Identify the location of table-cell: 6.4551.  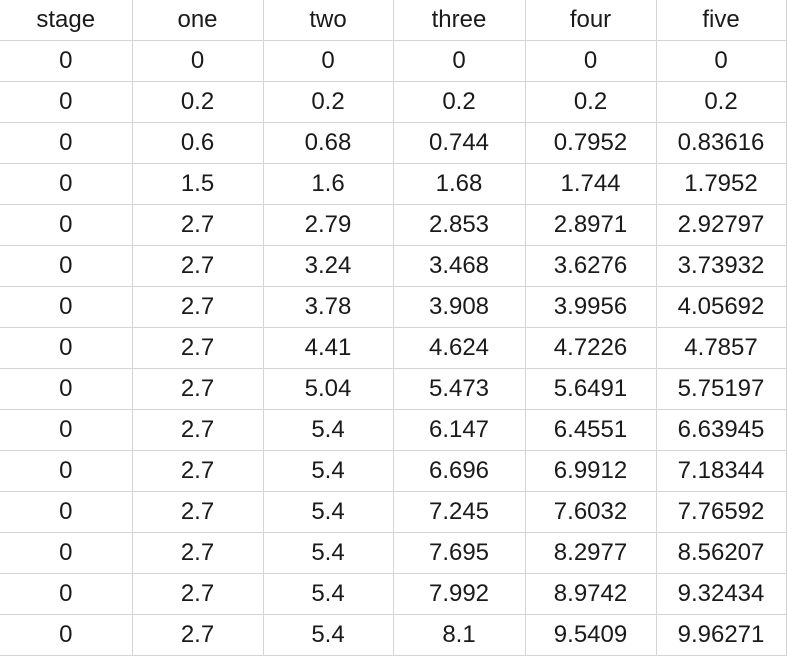
(591, 430).